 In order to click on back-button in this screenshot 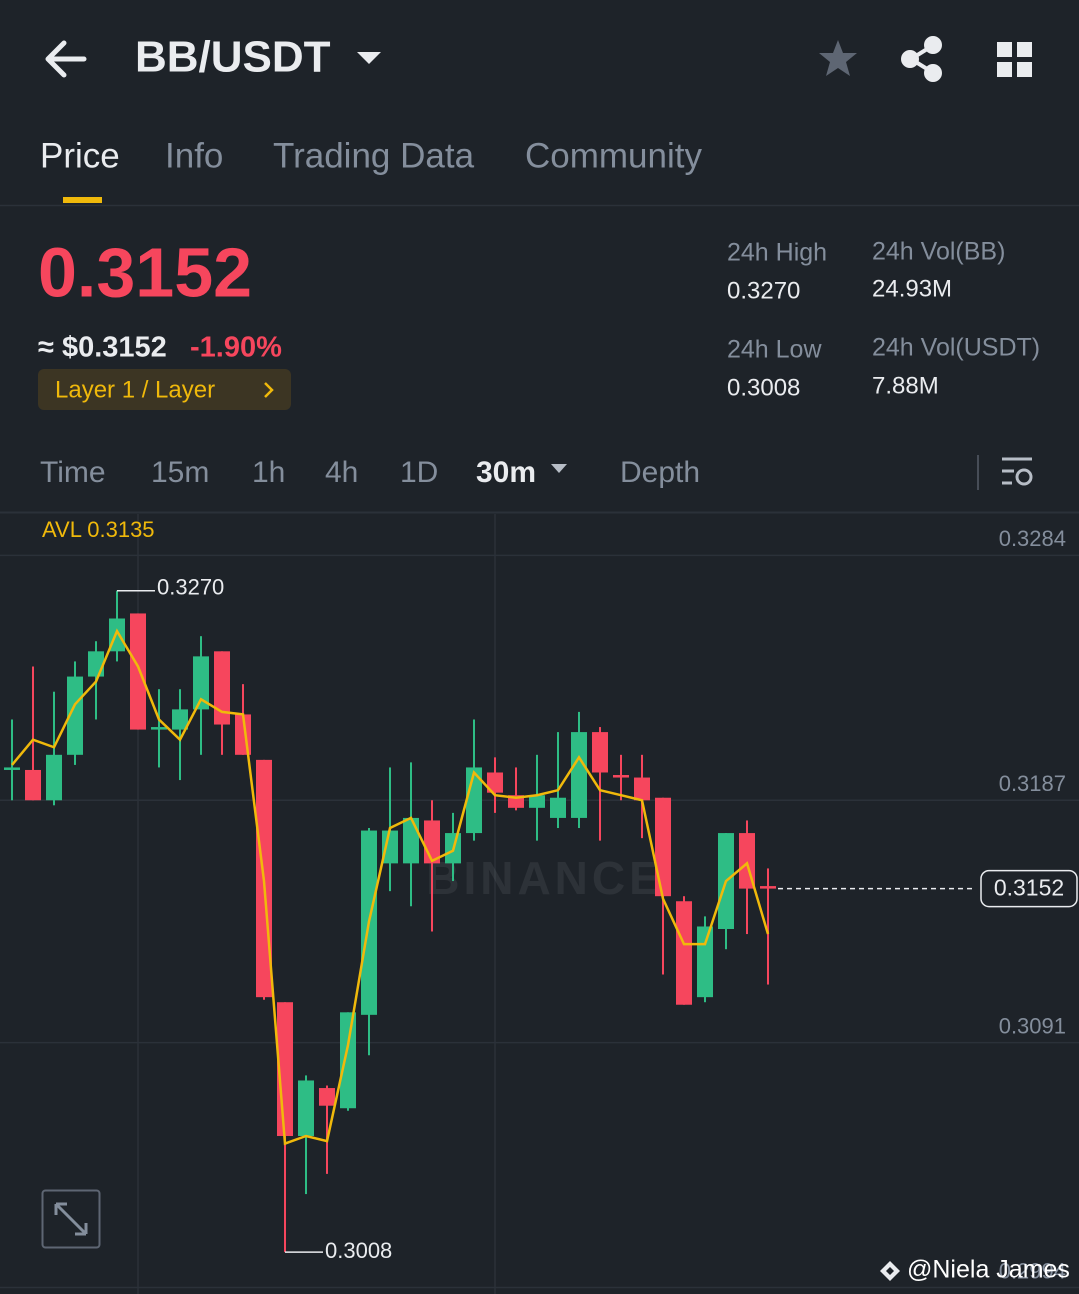, I will do `click(66, 59)`.